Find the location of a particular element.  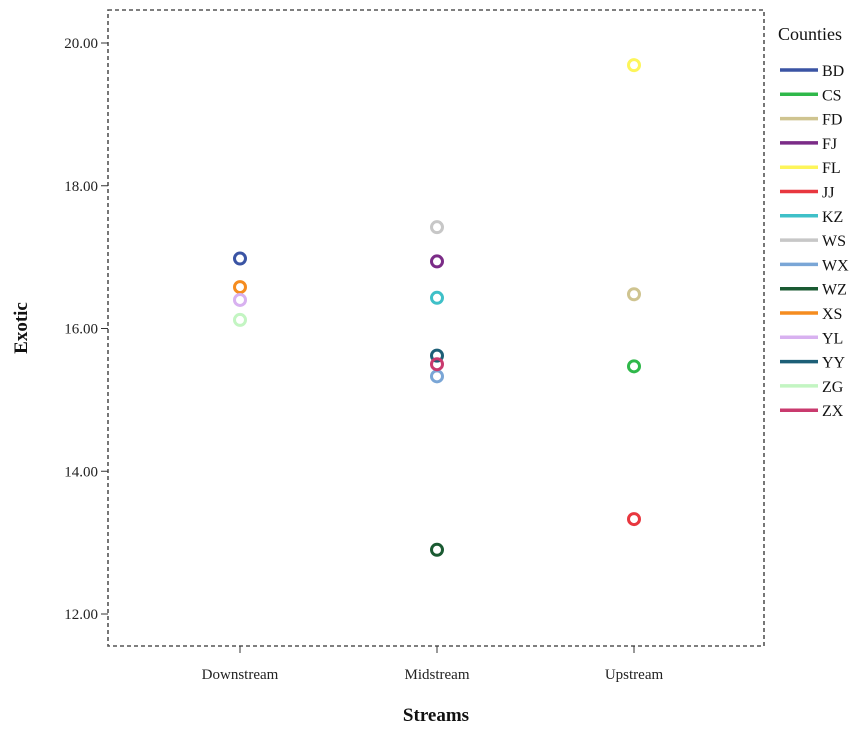

legend-label-wz: WZ is located at coordinates (834, 290).